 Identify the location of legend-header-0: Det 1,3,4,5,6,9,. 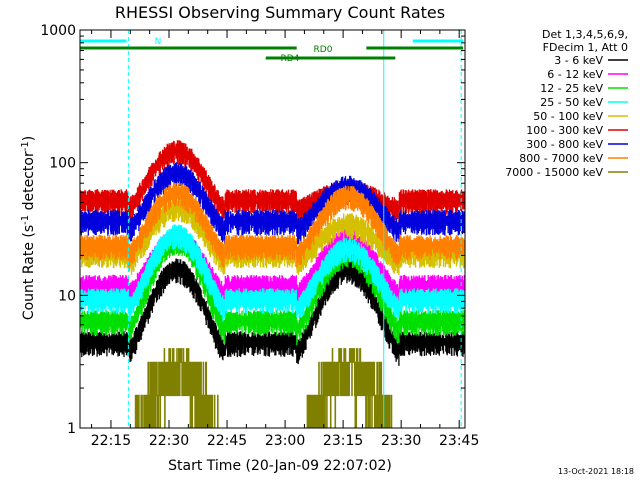
(585, 34).